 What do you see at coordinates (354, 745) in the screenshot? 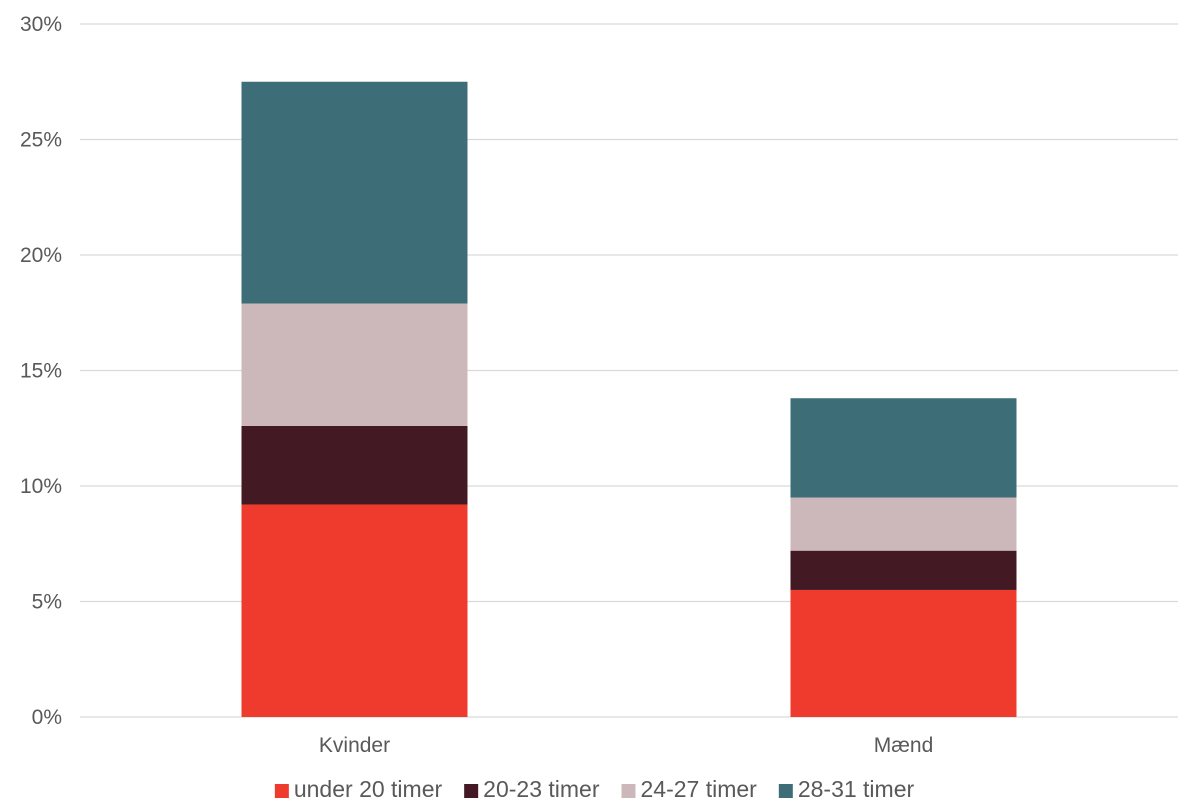
I see `x-tick-label: Kvinder` at bounding box center [354, 745].